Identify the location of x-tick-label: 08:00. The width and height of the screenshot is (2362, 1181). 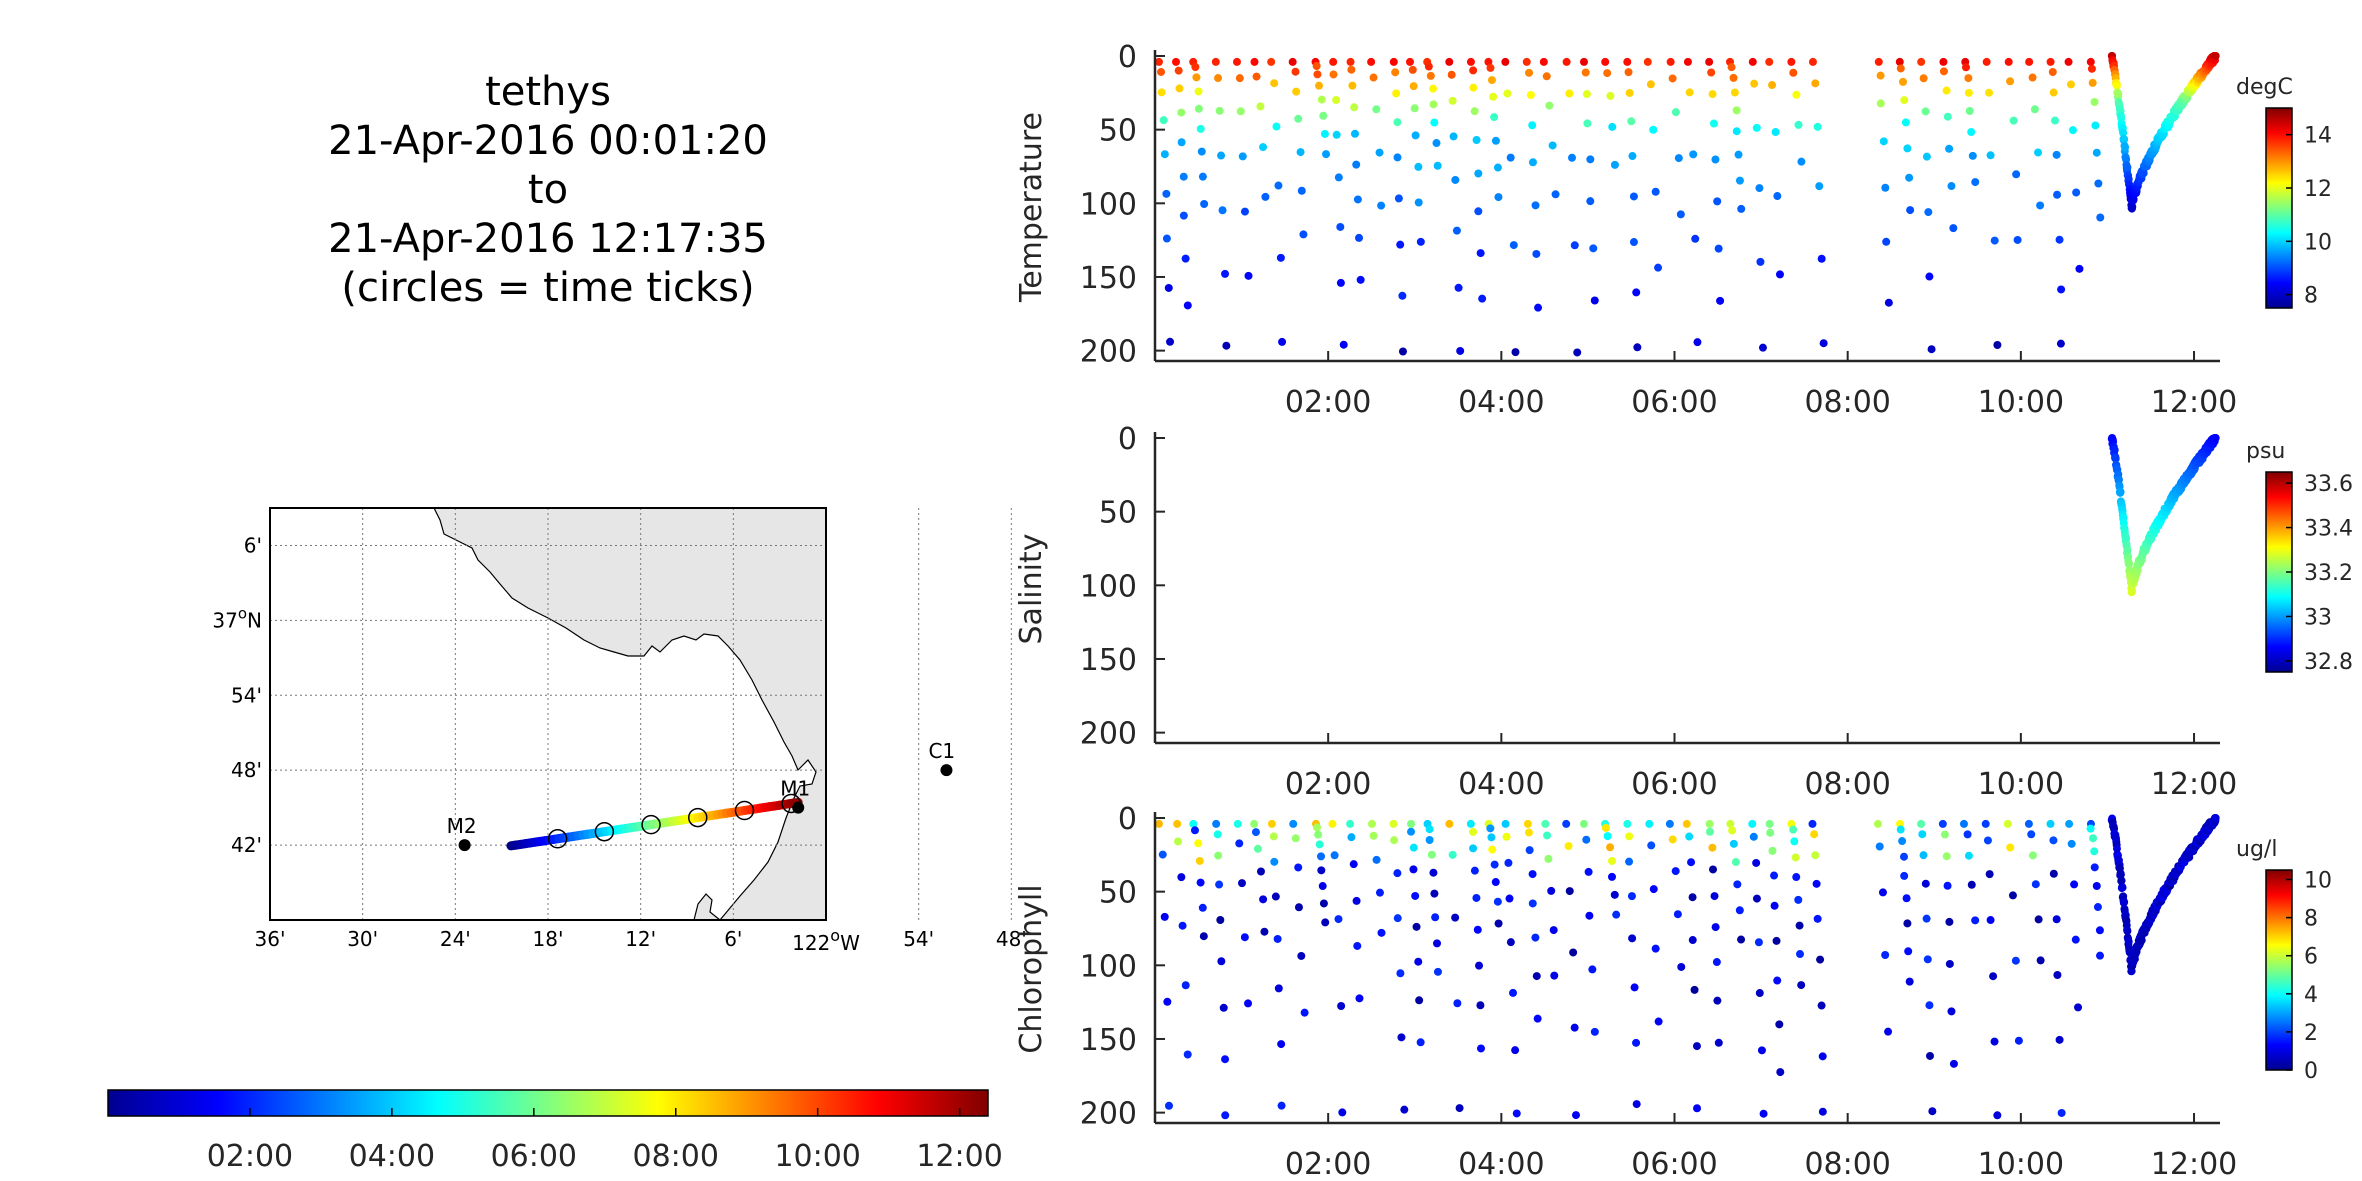
(1847, 784).